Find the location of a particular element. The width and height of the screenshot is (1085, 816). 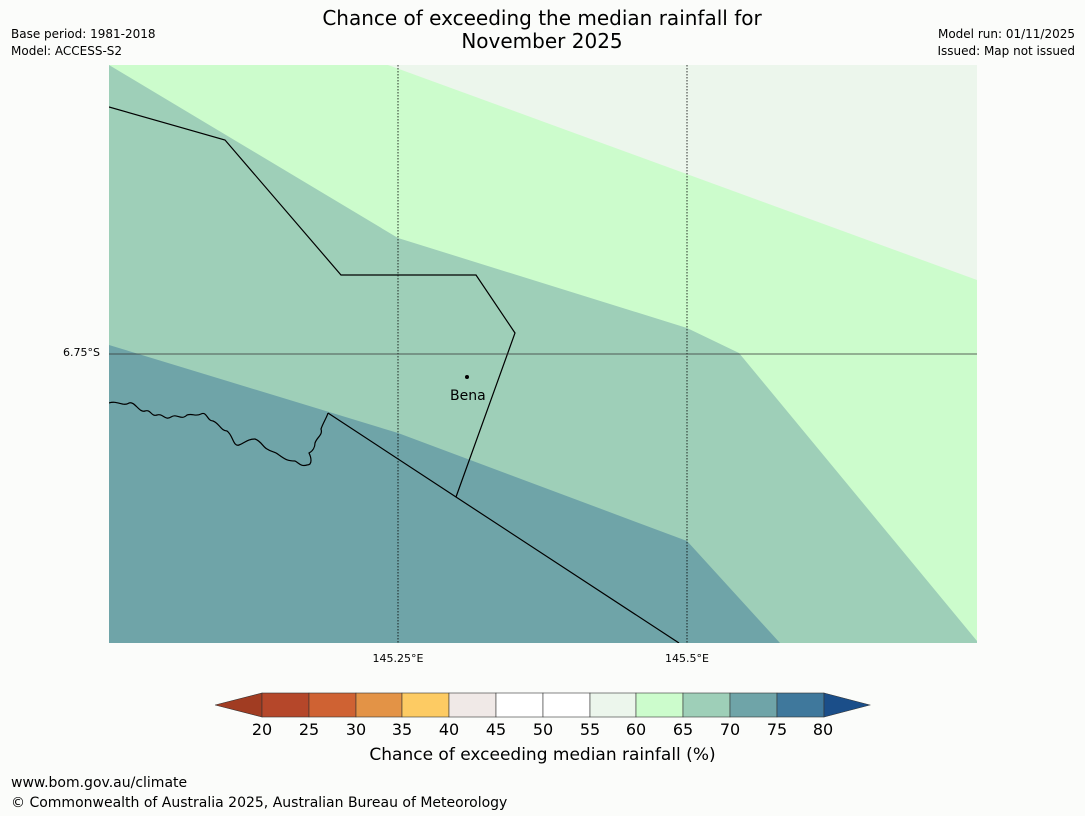

issued-status: Issued: Map not issued is located at coordinates (1006, 51).